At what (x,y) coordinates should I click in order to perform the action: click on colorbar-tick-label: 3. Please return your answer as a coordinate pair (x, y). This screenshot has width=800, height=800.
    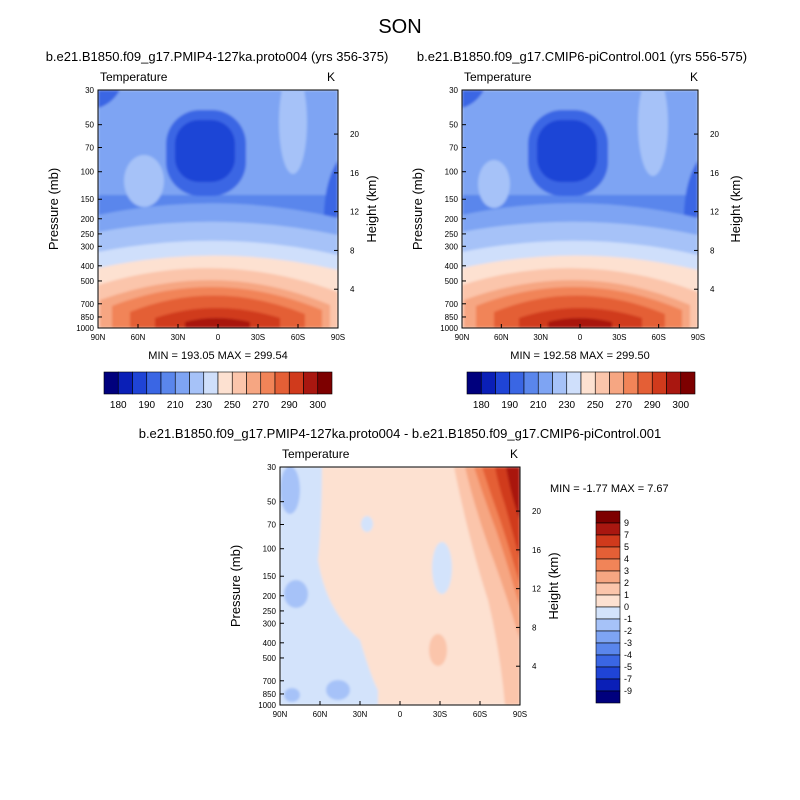
    Looking at the image, I should click on (626, 571).